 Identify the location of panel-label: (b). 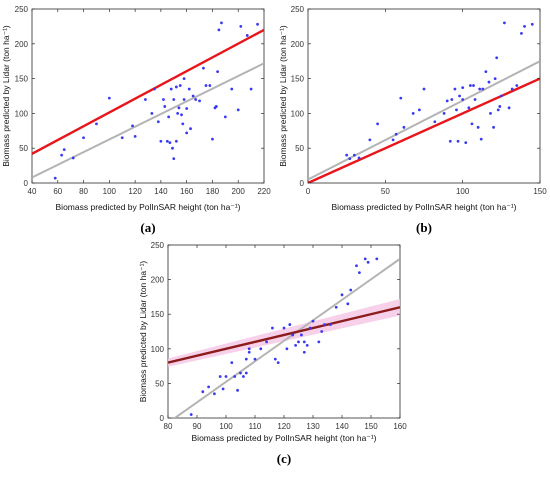
(424, 227).